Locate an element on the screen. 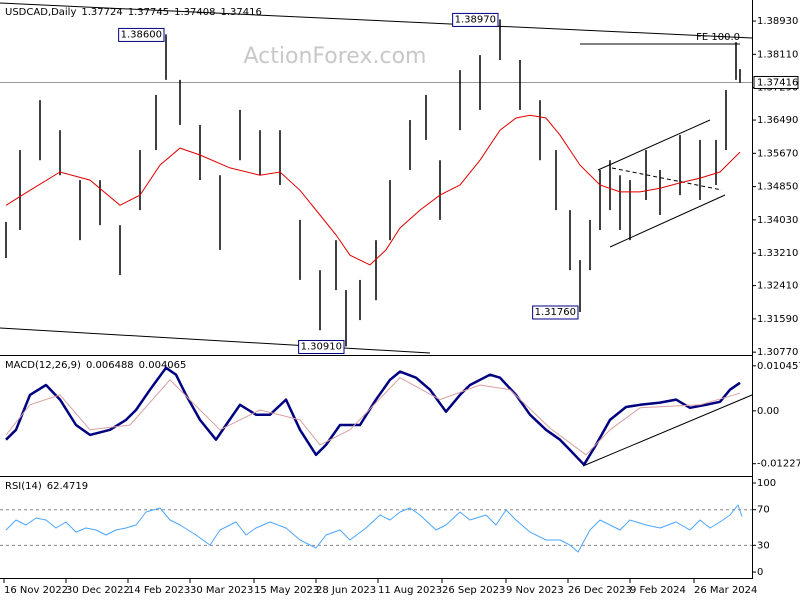 Image resolution: width=800 pixels, height=600 pixels. y-tick-label: 1.36490 is located at coordinates (777, 120).